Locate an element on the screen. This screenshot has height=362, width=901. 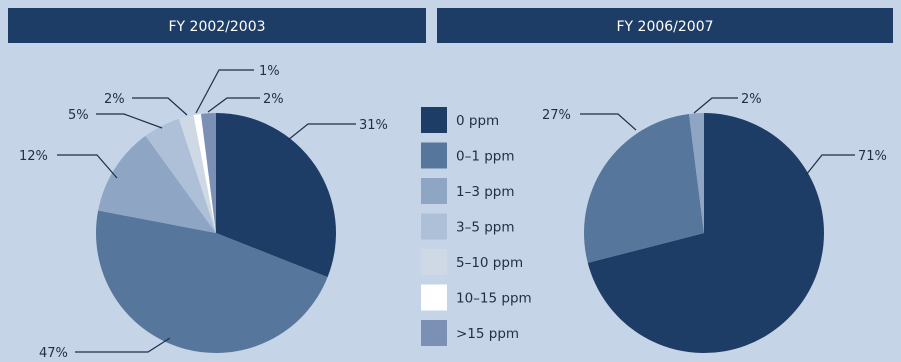
legend-label-3: 3–5 ppm is located at coordinates (485, 228).